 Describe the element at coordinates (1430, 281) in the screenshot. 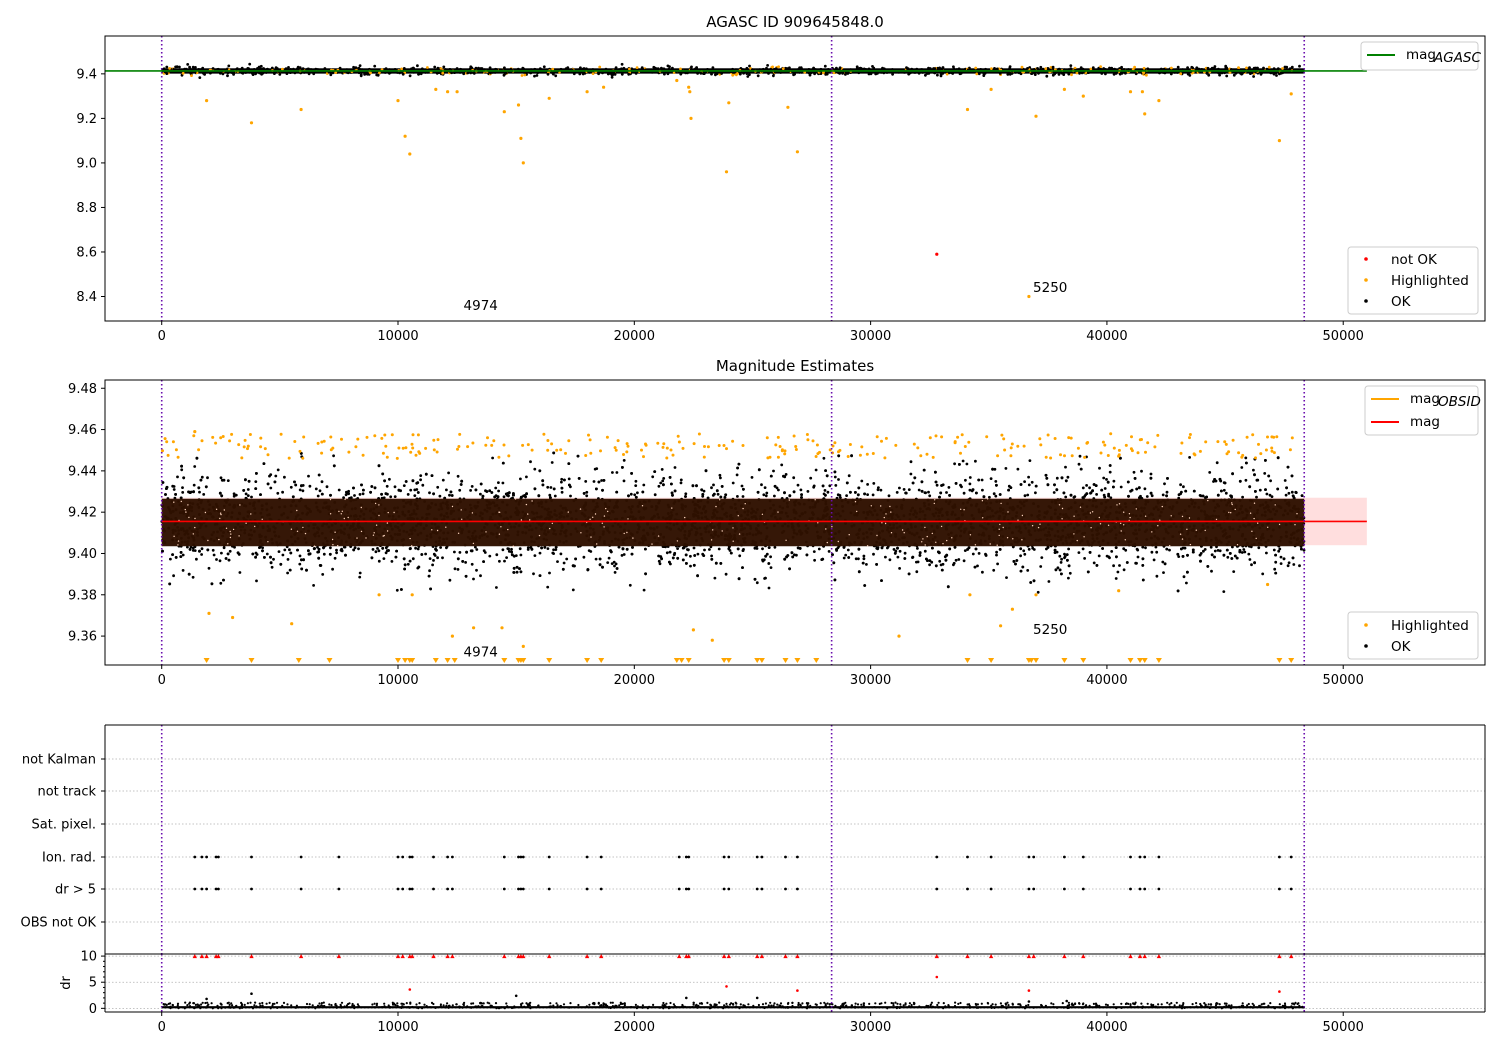

I see `legend-label: Highlighted` at that location.